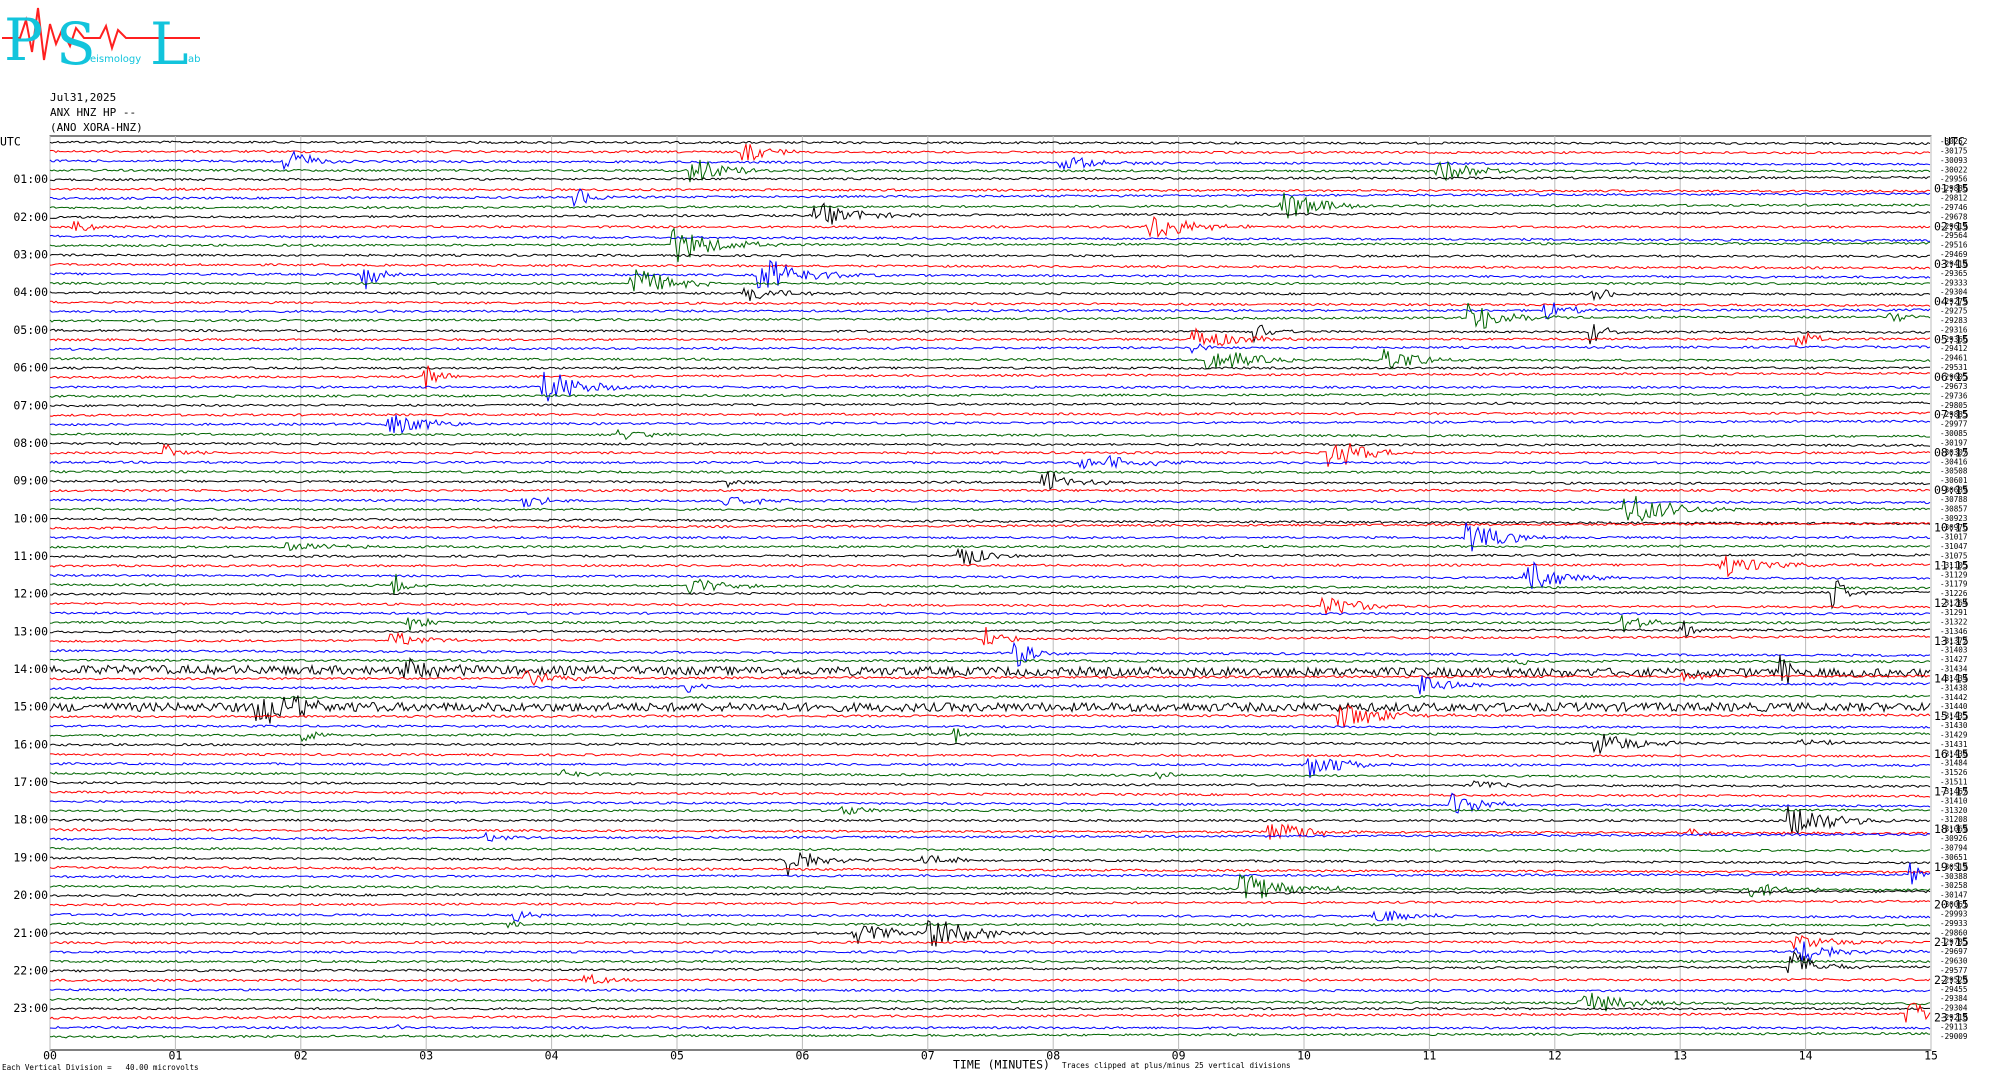  What do you see at coordinates (1953, 424) in the screenshot?
I see `trace-offset: -29977` at bounding box center [1953, 424].